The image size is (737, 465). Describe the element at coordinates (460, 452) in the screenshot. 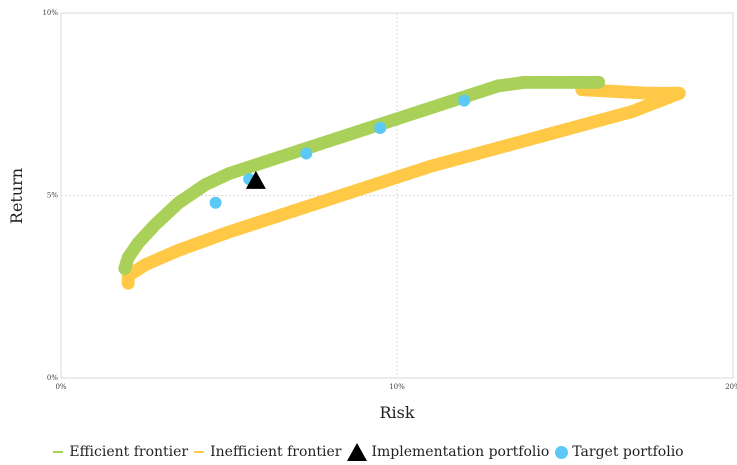

I see `legend-label-implementation: Implementation portfolio` at that location.